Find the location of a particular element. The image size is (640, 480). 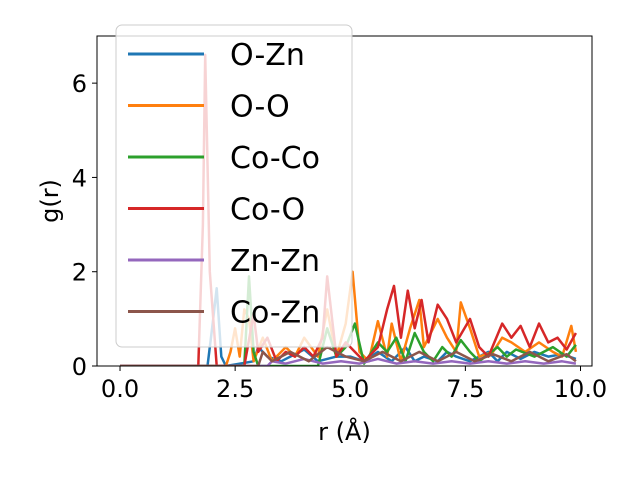

series-line-o-o is located at coordinates (349, 318).